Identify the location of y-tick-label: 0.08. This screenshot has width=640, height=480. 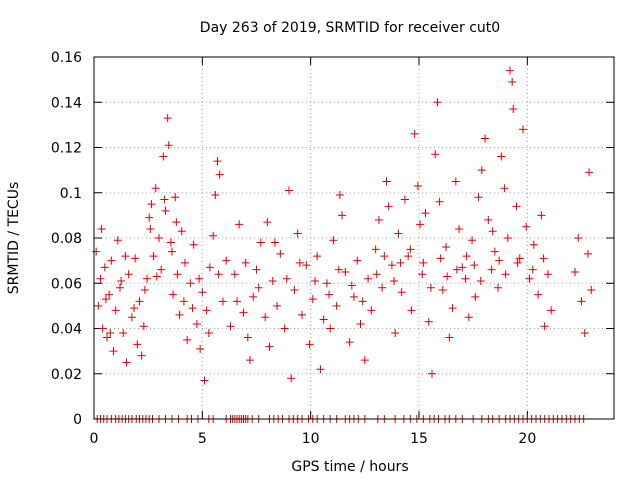
(66, 239).